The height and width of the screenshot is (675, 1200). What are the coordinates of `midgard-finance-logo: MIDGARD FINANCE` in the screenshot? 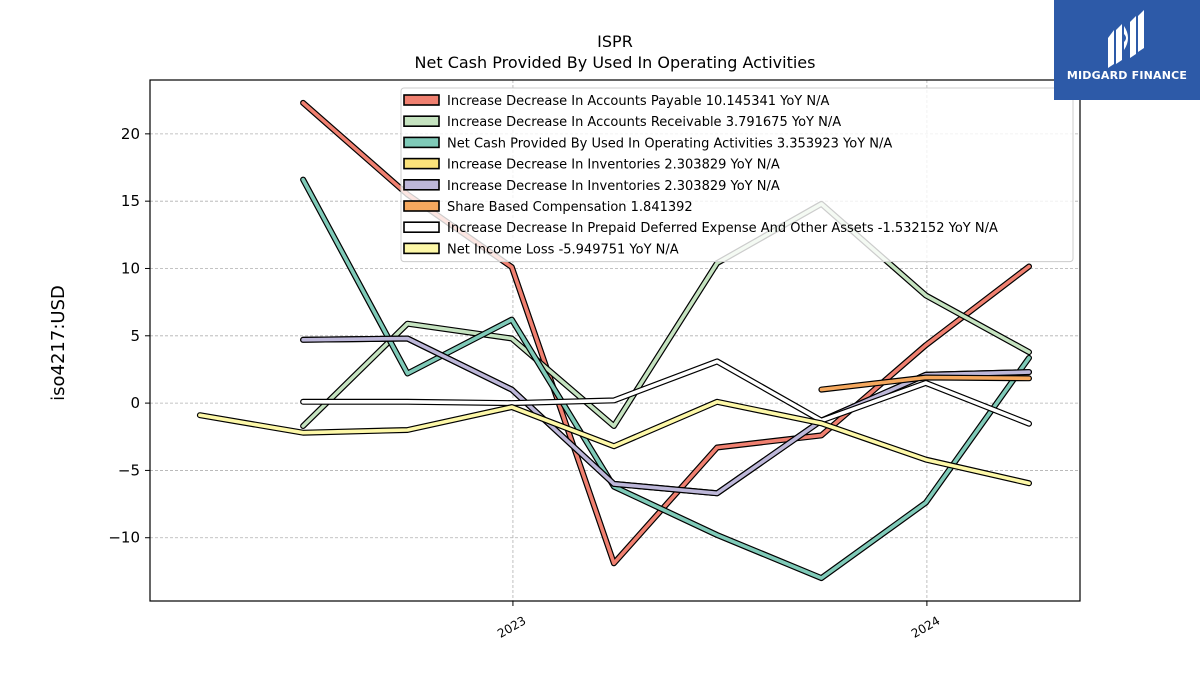 It's located at (1127, 50).